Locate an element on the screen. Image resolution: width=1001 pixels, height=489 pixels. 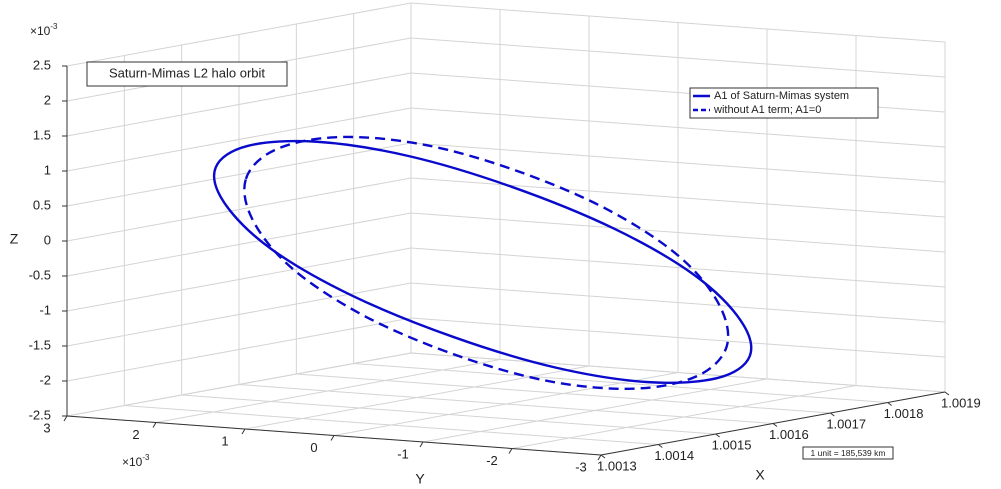
x-tick-label: 1.0018 is located at coordinates (904, 413).